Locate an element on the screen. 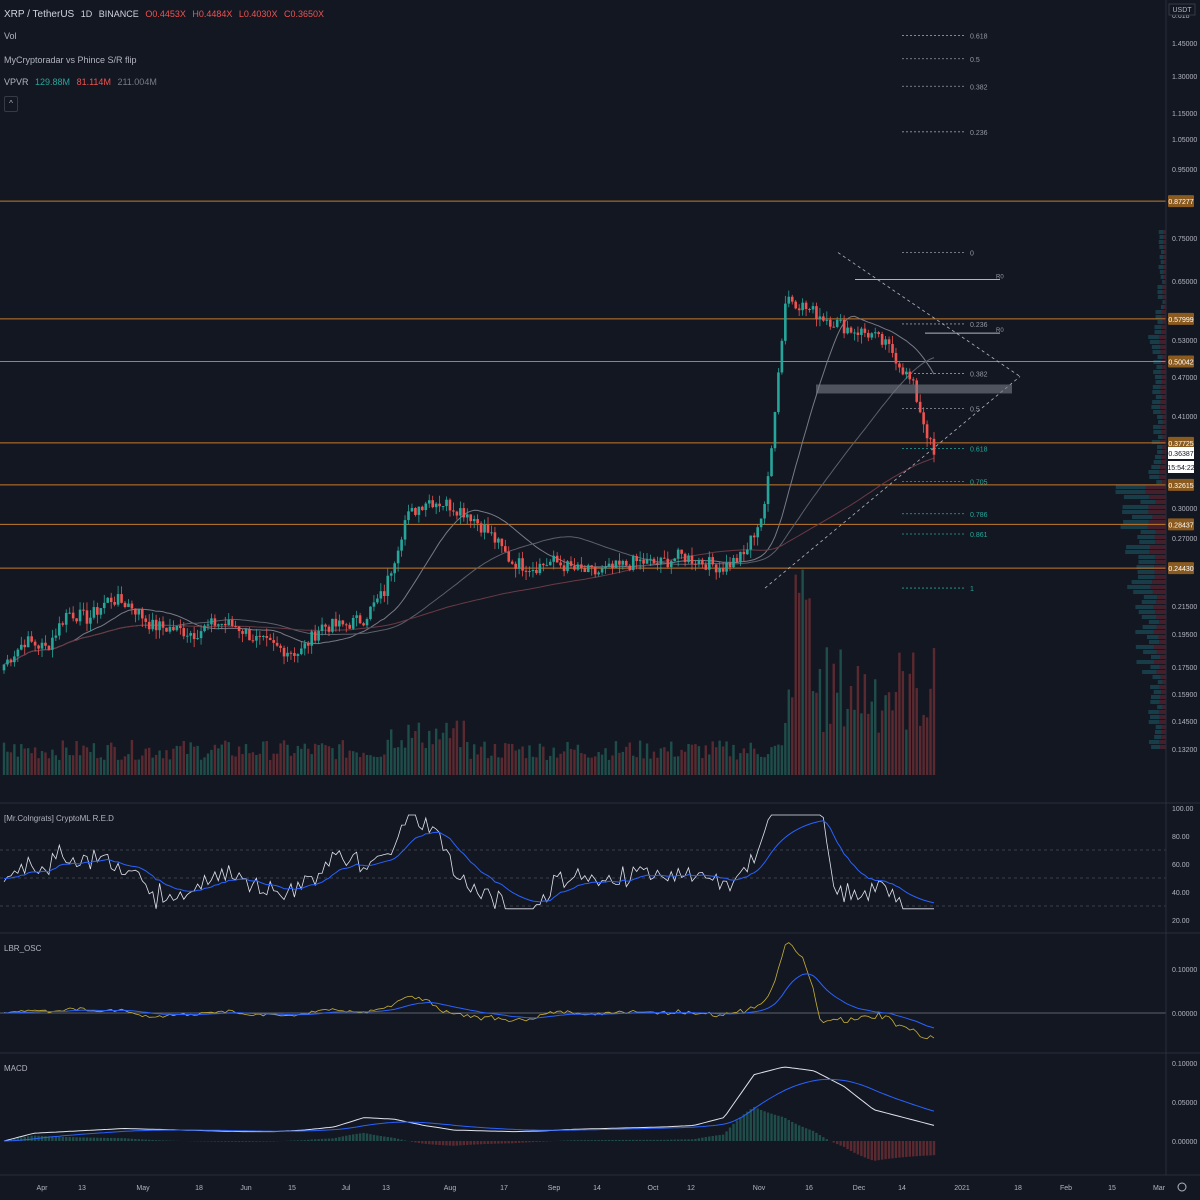 The image size is (1200, 1200). rsi-pane-label: [Mr.Colngrats] CryptoML R.E.D is located at coordinates (59, 818).